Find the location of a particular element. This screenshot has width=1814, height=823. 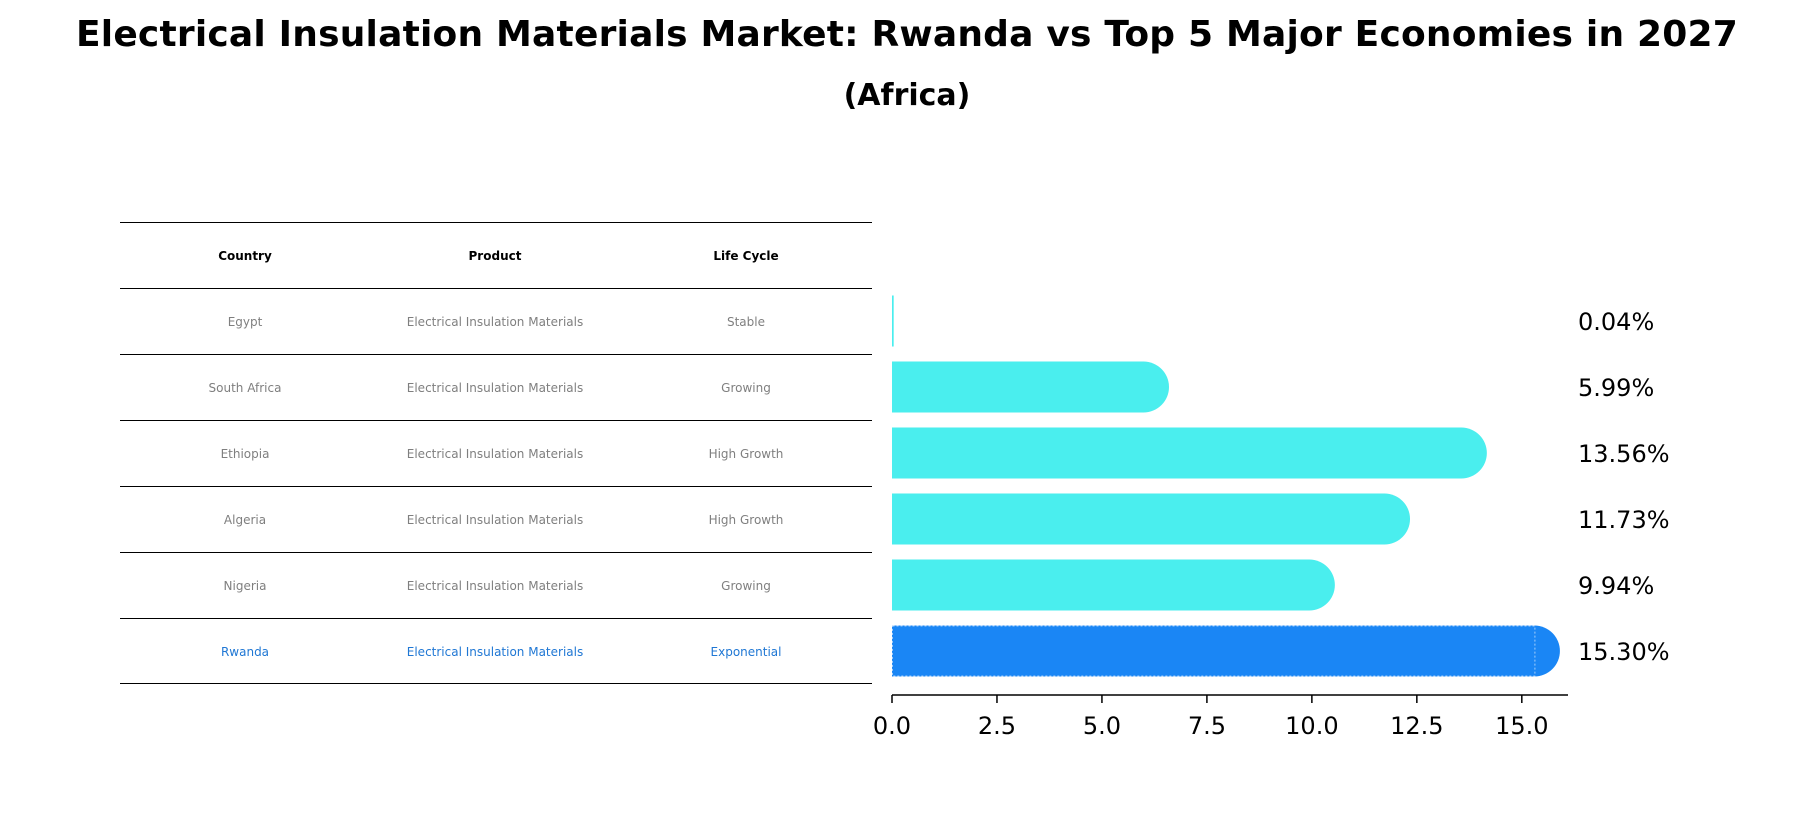

cell-country: South Africa is located at coordinates (245, 388).